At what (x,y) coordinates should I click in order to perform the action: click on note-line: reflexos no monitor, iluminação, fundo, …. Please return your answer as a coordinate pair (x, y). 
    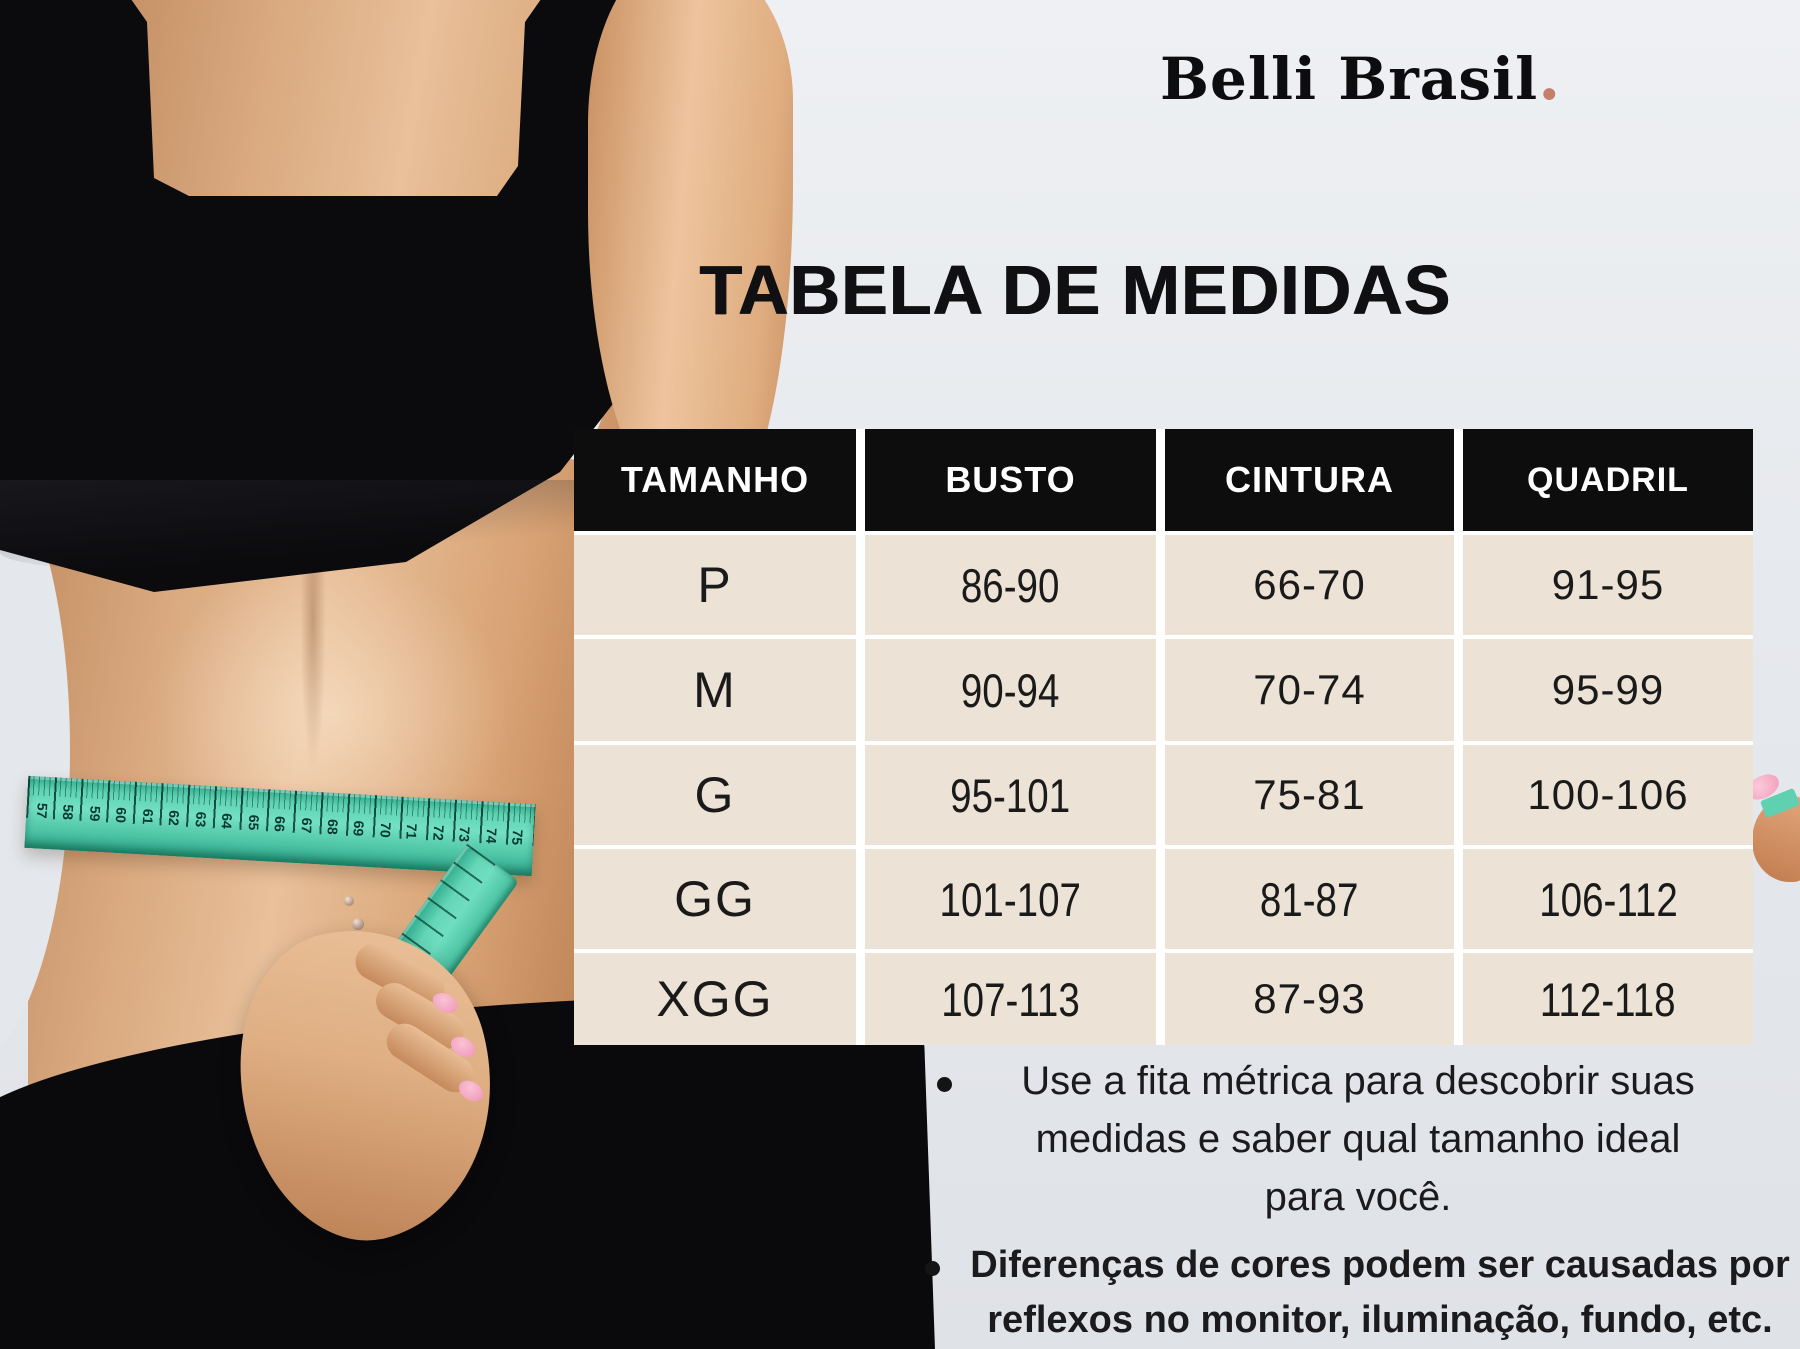
    Looking at the image, I should click on (1380, 1320).